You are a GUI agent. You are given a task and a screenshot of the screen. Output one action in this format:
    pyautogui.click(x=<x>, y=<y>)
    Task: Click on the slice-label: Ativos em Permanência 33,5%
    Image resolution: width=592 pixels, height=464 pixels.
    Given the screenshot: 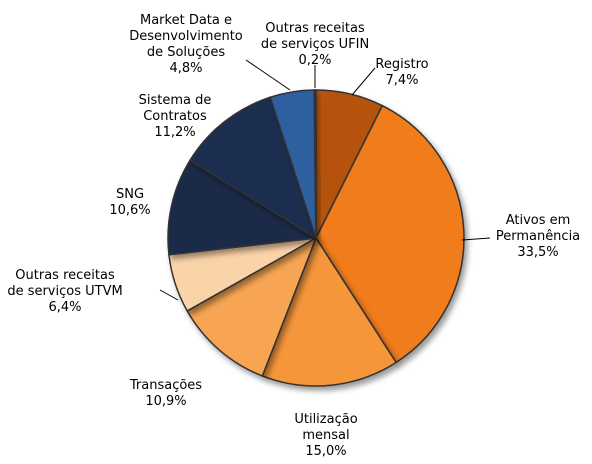 What is the action you would take?
    pyautogui.click(x=538, y=237)
    